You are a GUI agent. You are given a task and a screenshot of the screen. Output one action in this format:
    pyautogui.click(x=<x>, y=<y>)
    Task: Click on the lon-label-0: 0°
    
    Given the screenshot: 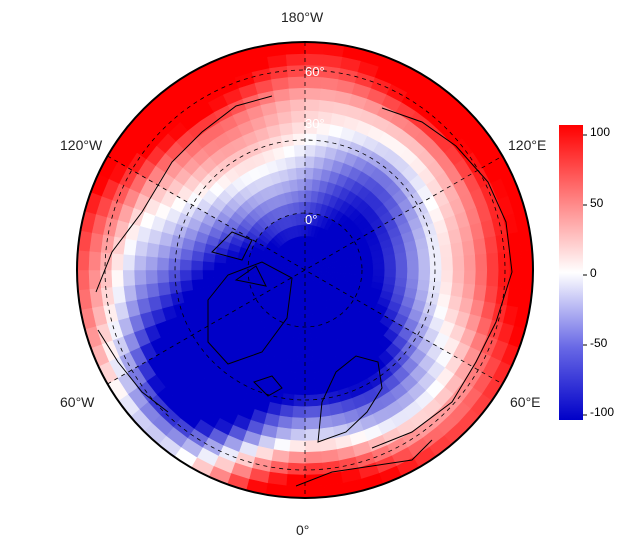 What is the action you would take?
    pyautogui.click(x=303, y=530)
    